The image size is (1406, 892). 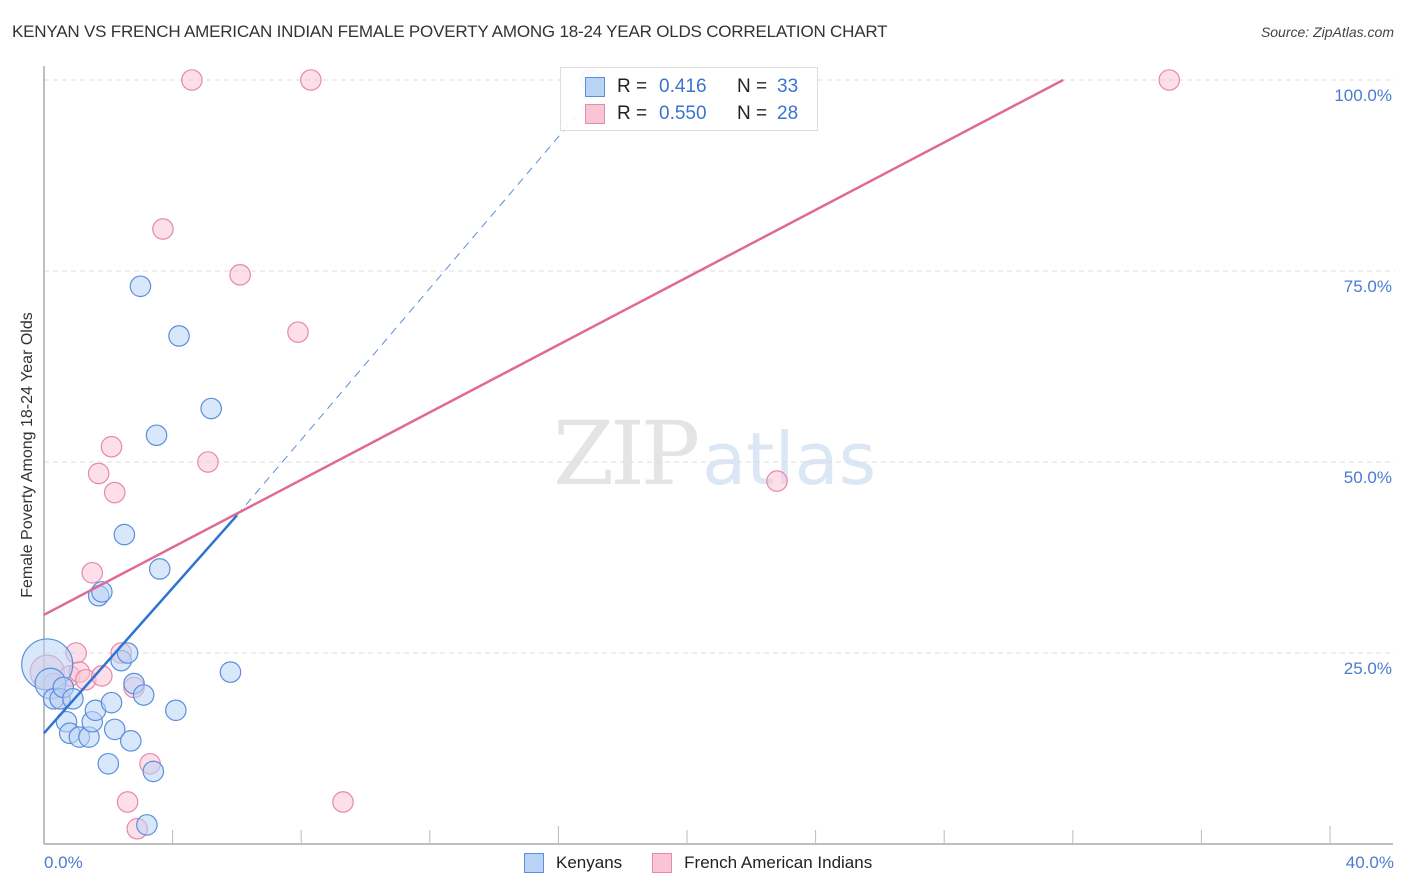 What do you see at coordinates (689, 99) in the screenshot?
I see `correlation-legend: R = 0.416 N = 33 R = 0.550 N = 28` at bounding box center [689, 99].